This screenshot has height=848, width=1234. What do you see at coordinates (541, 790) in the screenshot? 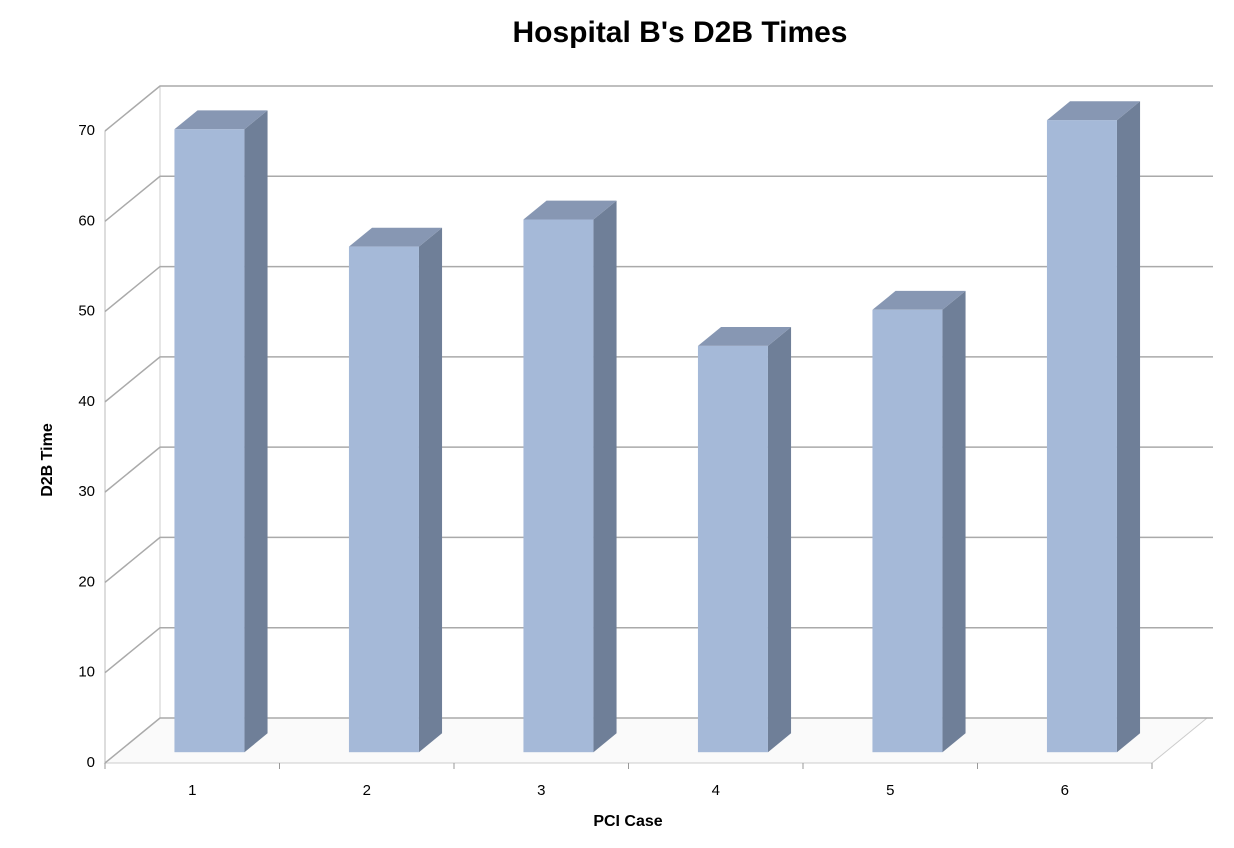
I see `x-tick-label: 3` at bounding box center [541, 790].